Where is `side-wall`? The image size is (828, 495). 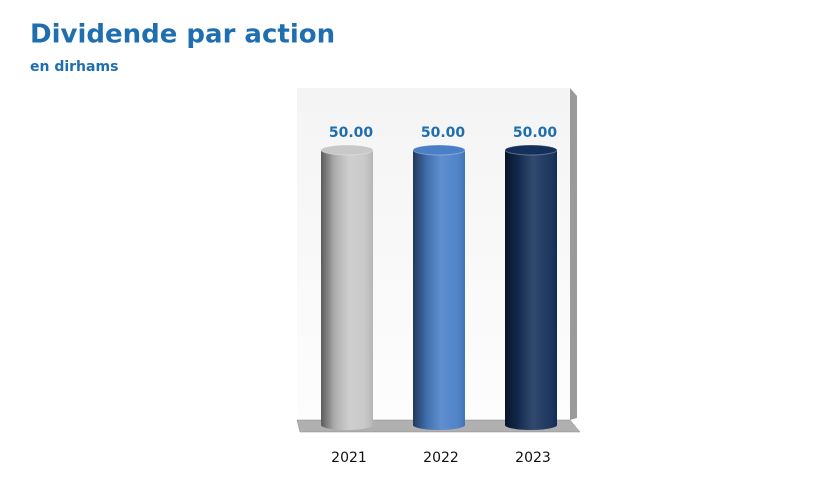 side-wall is located at coordinates (573, 254).